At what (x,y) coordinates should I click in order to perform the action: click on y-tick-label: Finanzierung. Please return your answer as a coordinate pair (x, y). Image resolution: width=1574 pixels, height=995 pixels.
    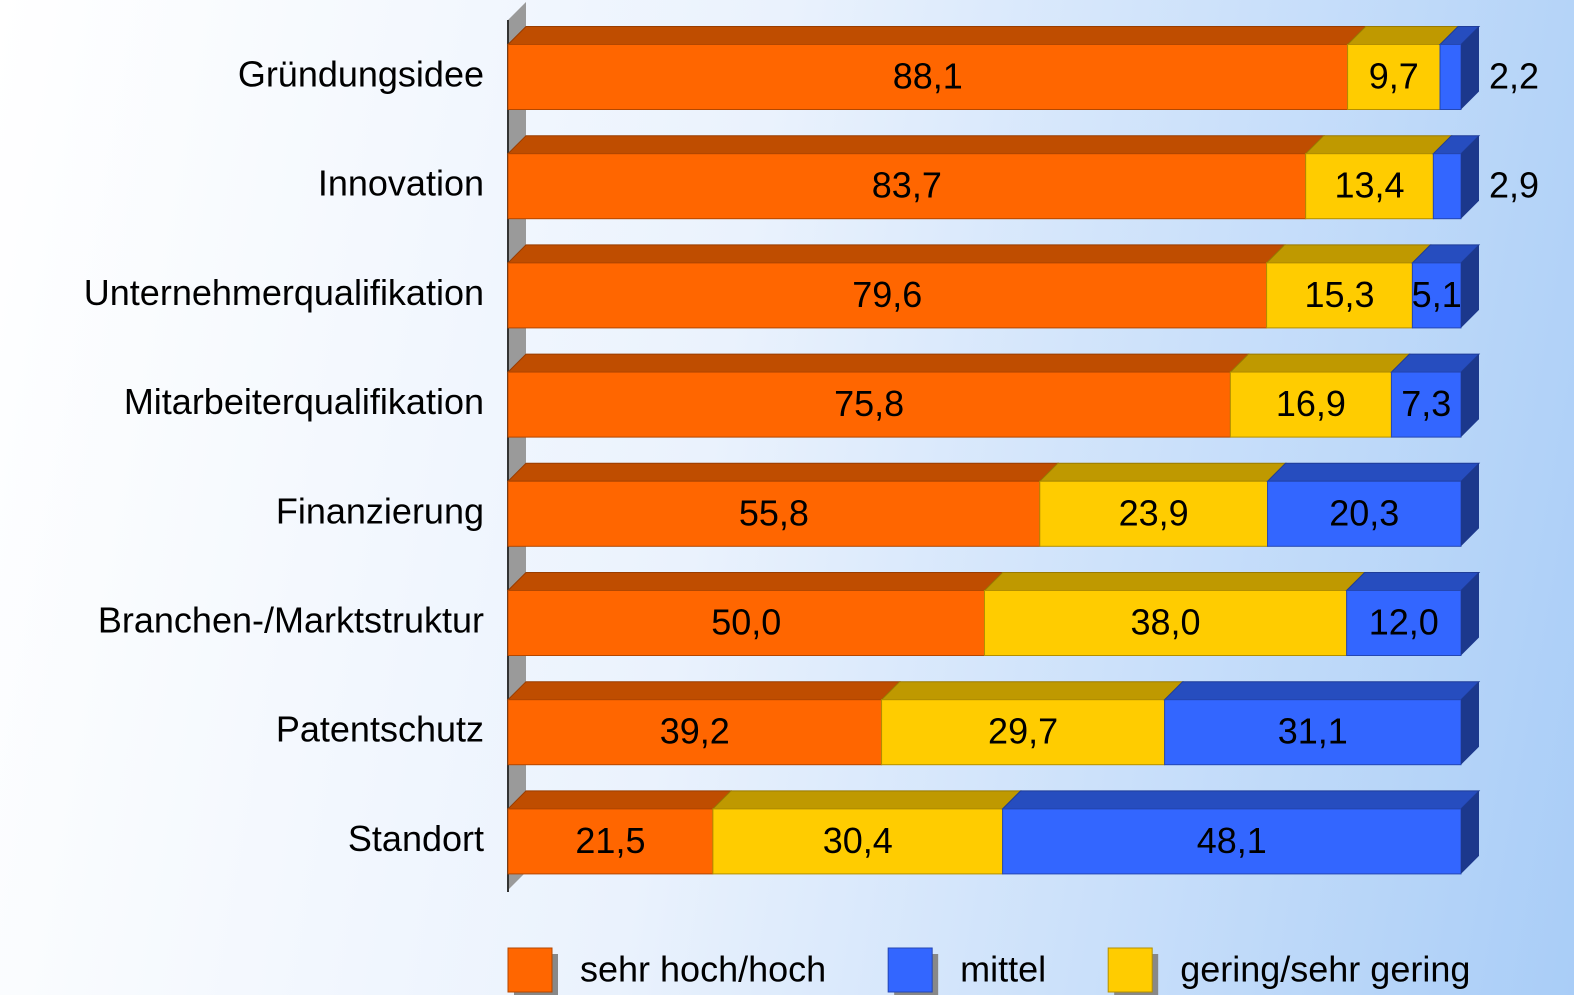
    Looking at the image, I should click on (380, 510).